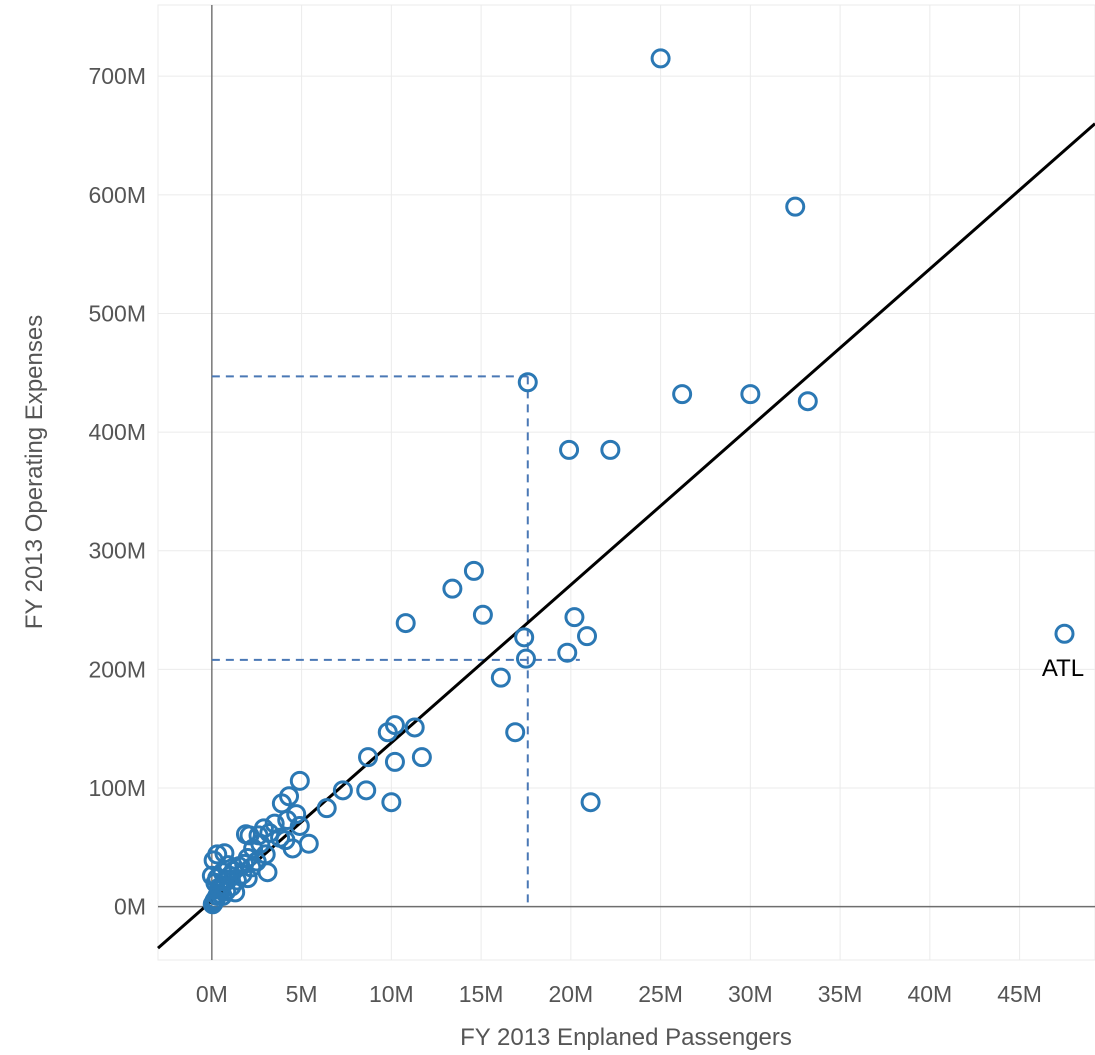 Image resolution: width=1095 pixels, height=1055 pixels. What do you see at coordinates (570, 994) in the screenshot?
I see `x-tick-label: 20M` at bounding box center [570, 994].